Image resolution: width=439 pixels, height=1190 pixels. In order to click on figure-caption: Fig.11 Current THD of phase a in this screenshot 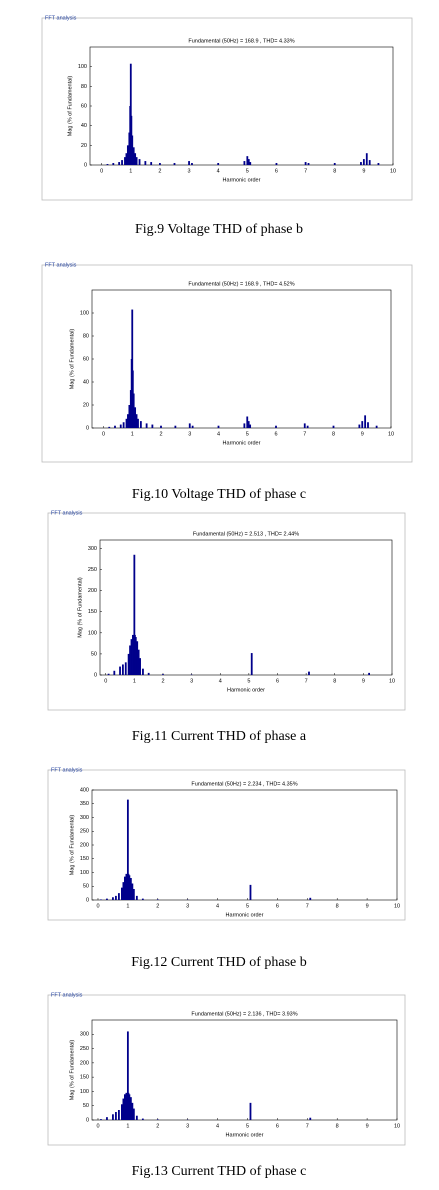, I will do `click(219, 736)`.